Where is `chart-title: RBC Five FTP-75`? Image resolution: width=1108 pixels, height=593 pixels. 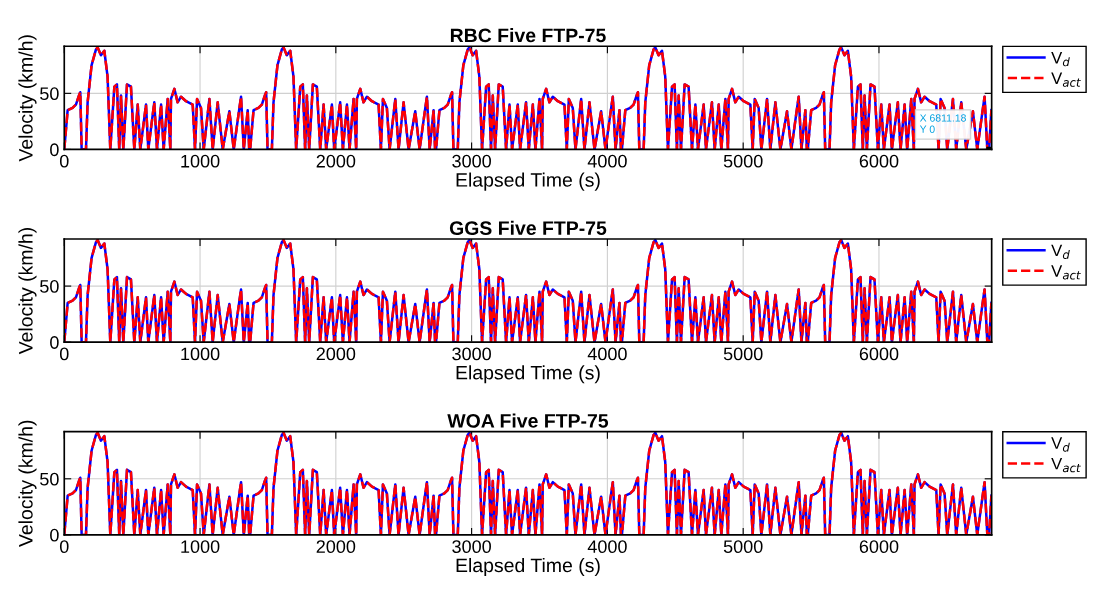 chart-title: RBC Five FTP-75 is located at coordinates (528, 35).